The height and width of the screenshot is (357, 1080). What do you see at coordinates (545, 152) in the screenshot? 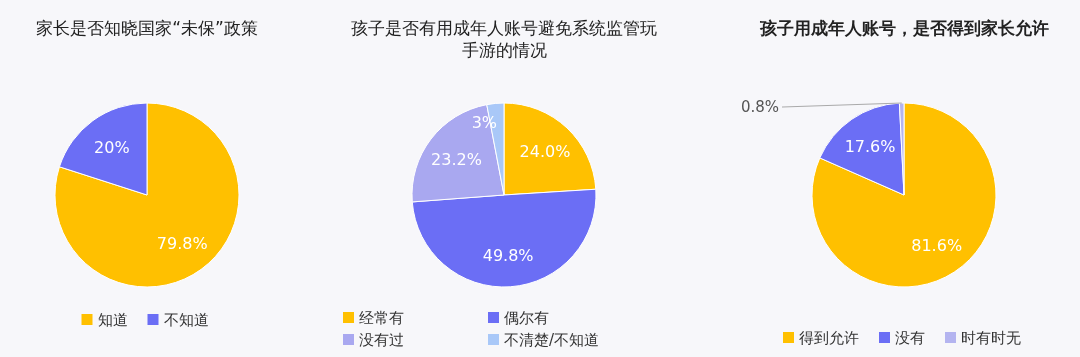
I see `data-label: 24.0%` at bounding box center [545, 152].